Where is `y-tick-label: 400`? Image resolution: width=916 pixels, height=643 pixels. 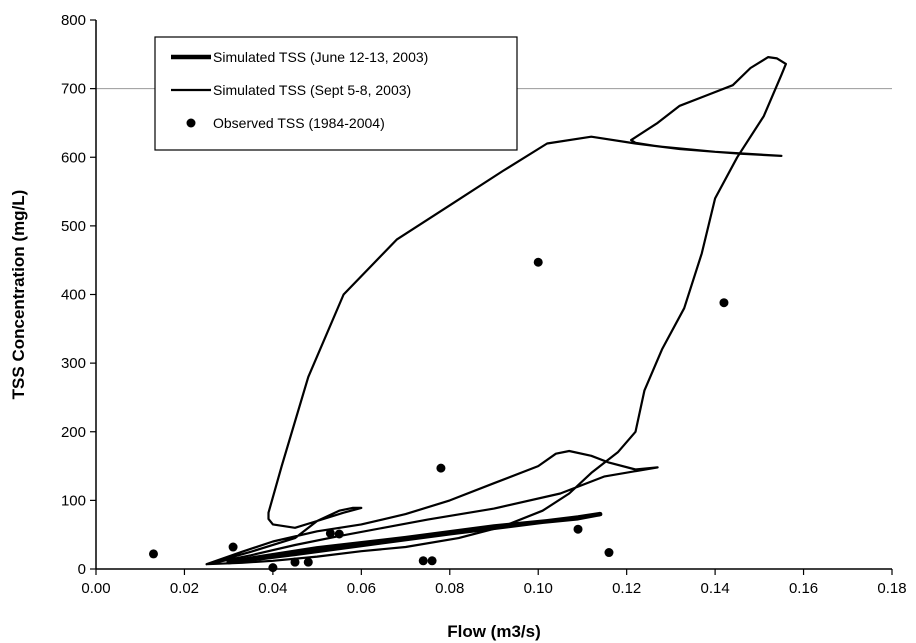 y-tick-label: 400 is located at coordinates (73, 295).